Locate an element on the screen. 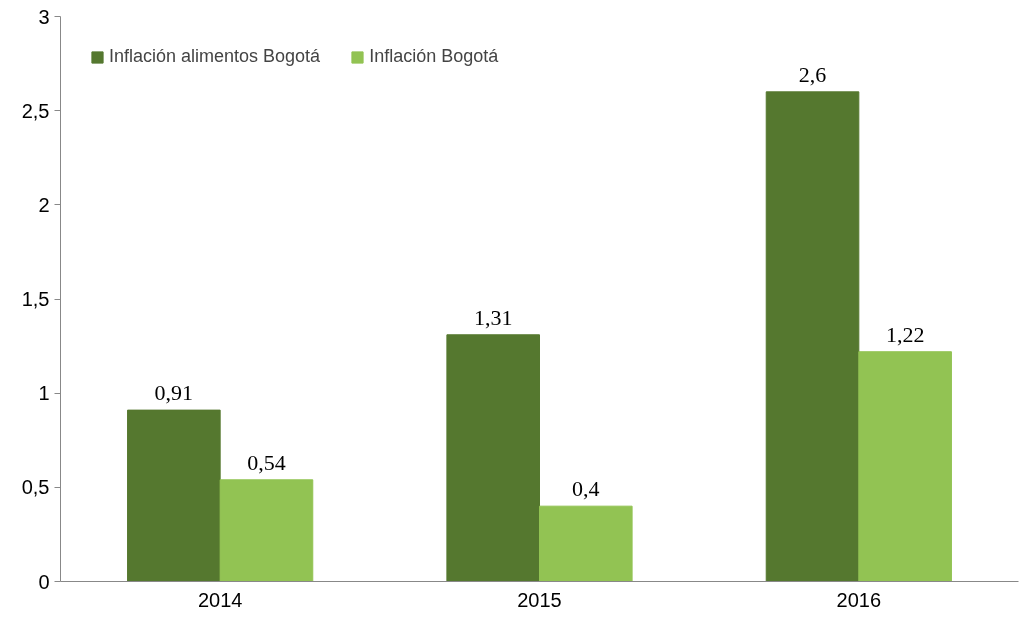  data-label: 0,4 is located at coordinates (586, 489).